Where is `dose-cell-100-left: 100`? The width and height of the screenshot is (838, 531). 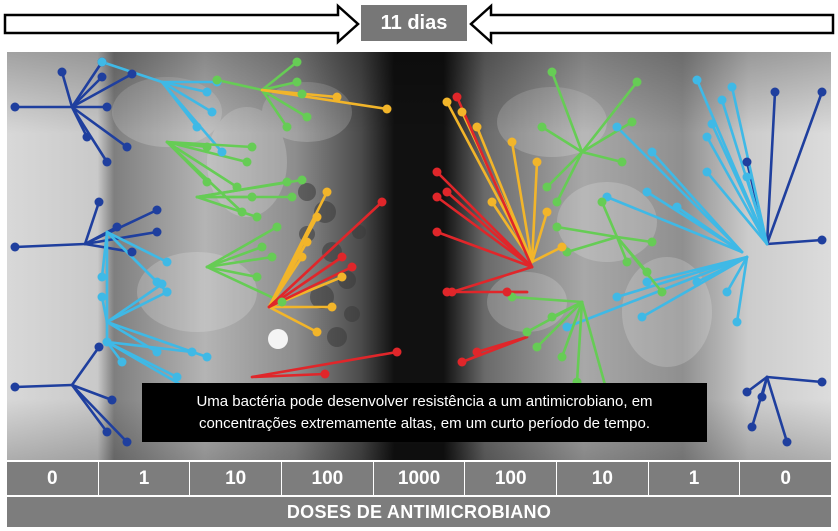 dose-cell-100-left: 100 is located at coordinates (328, 478).